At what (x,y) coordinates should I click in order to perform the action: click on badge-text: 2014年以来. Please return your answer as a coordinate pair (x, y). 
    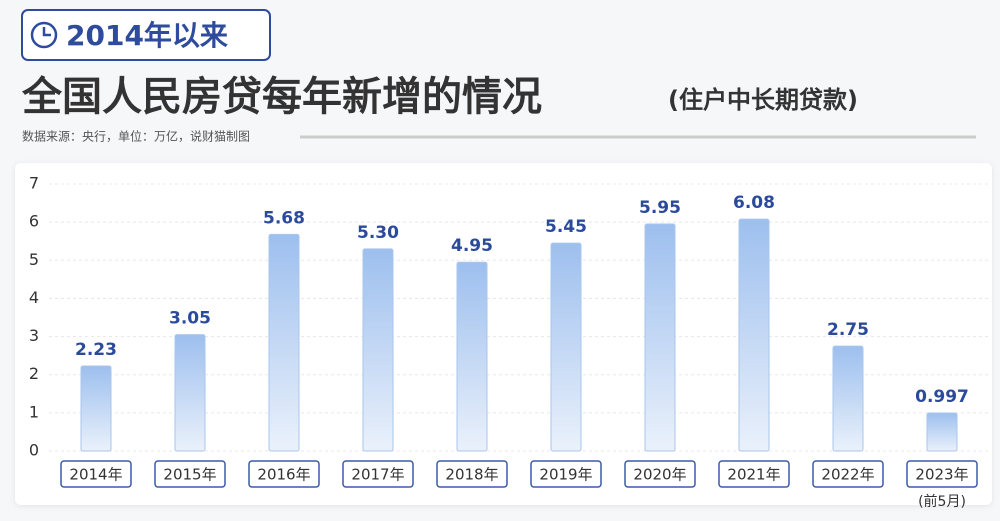
    Looking at the image, I should click on (147, 35).